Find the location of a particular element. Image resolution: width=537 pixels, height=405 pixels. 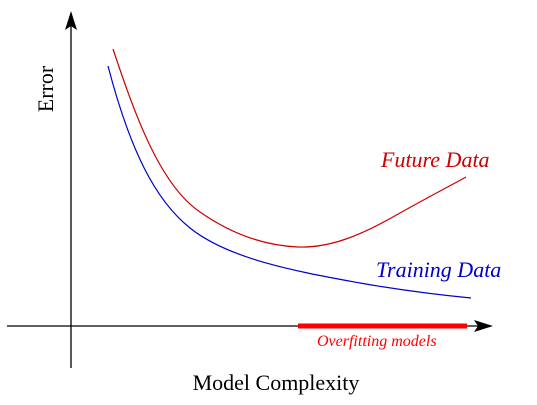

y-axis-arrowhead is located at coordinates (71, 20).